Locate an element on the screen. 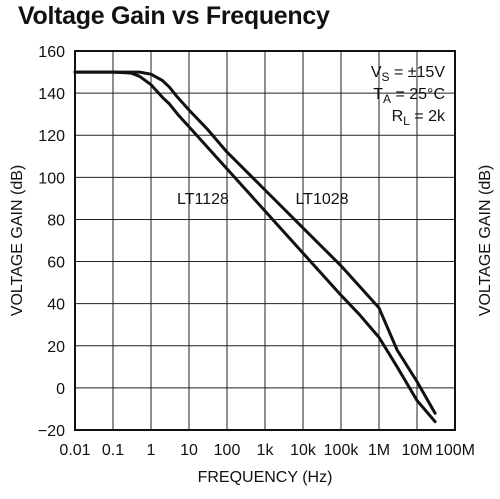 The width and height of the screenshot is (500, 499). y-tick-label: 60 is located at coordinates (56, 263).